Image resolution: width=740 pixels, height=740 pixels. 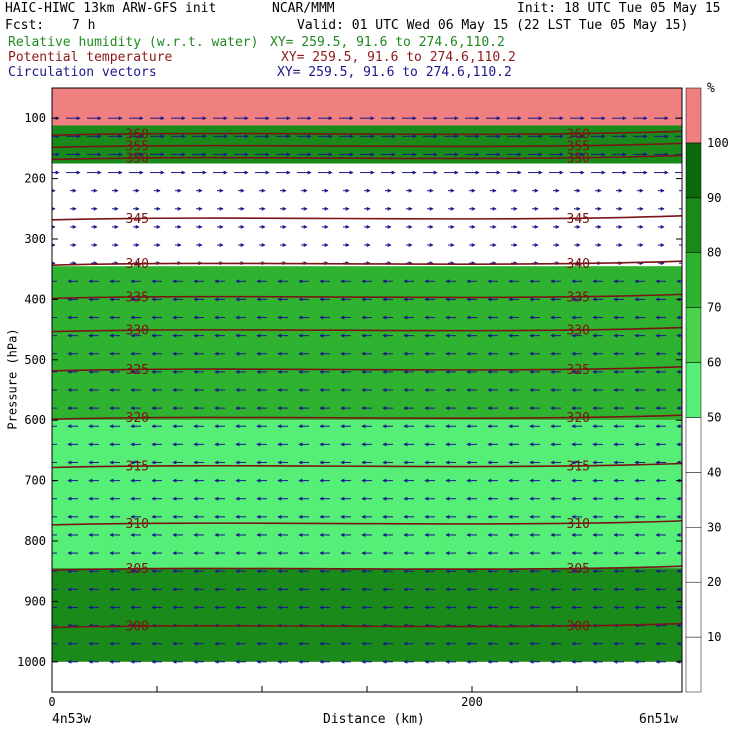 I want to click on theta-label-340-1: 340, so click(x=578, y=264).